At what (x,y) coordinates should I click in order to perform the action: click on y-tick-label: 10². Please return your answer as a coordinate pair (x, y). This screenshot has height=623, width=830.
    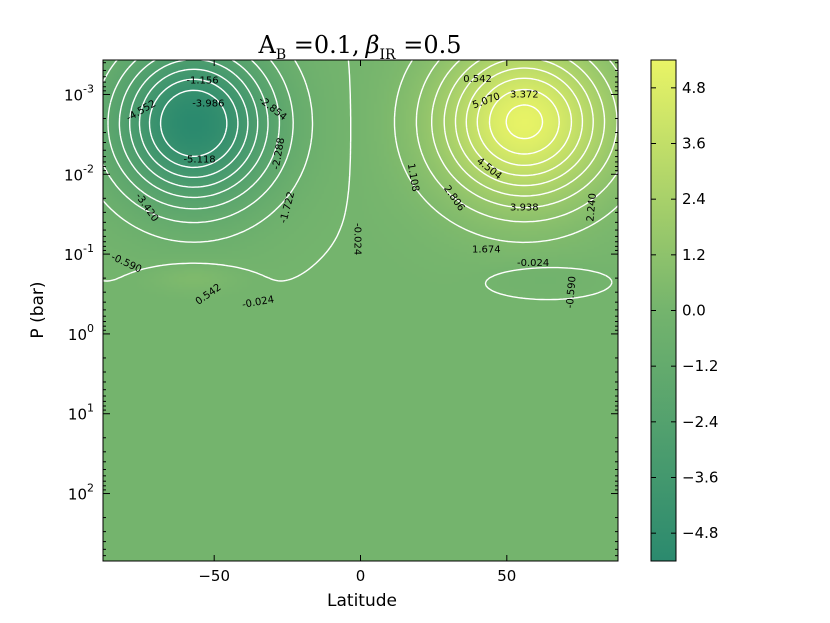
    Looking at the image, I should click on (81, 493).